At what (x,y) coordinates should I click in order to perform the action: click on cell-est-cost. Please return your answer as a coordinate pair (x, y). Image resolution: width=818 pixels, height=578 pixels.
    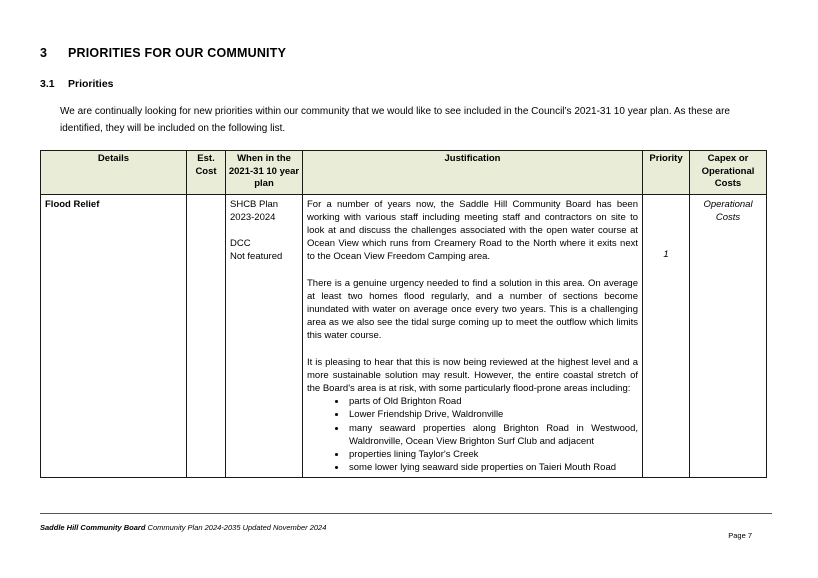
    Looking at the image, I should click on (206, 336).